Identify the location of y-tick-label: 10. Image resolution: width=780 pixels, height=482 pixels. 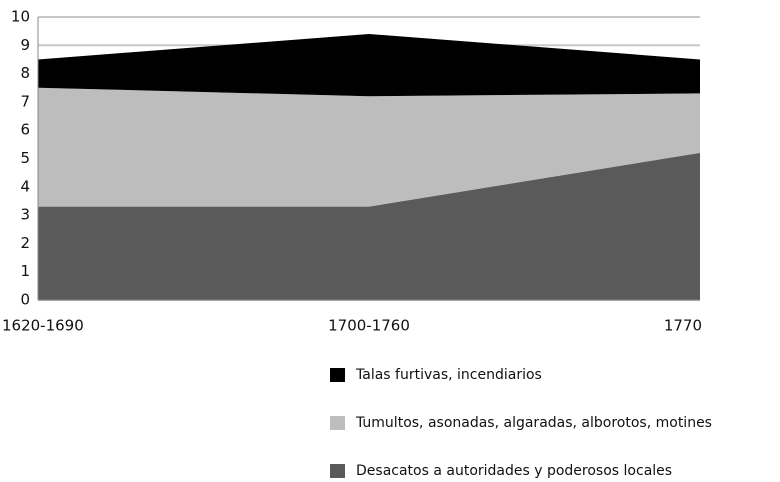
(20, 17).